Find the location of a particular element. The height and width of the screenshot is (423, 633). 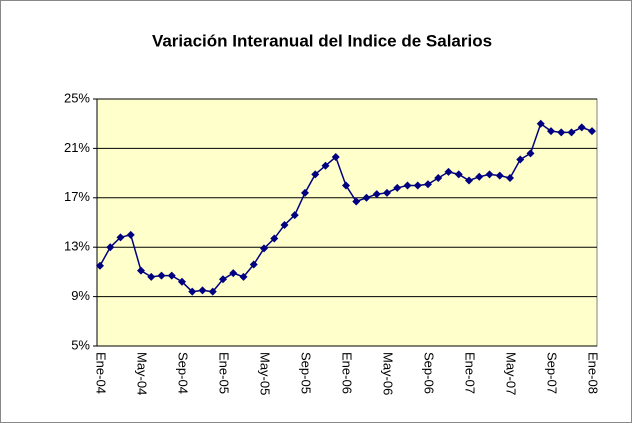

x-tick-label: May-05 is located at coordinates (265, 373).